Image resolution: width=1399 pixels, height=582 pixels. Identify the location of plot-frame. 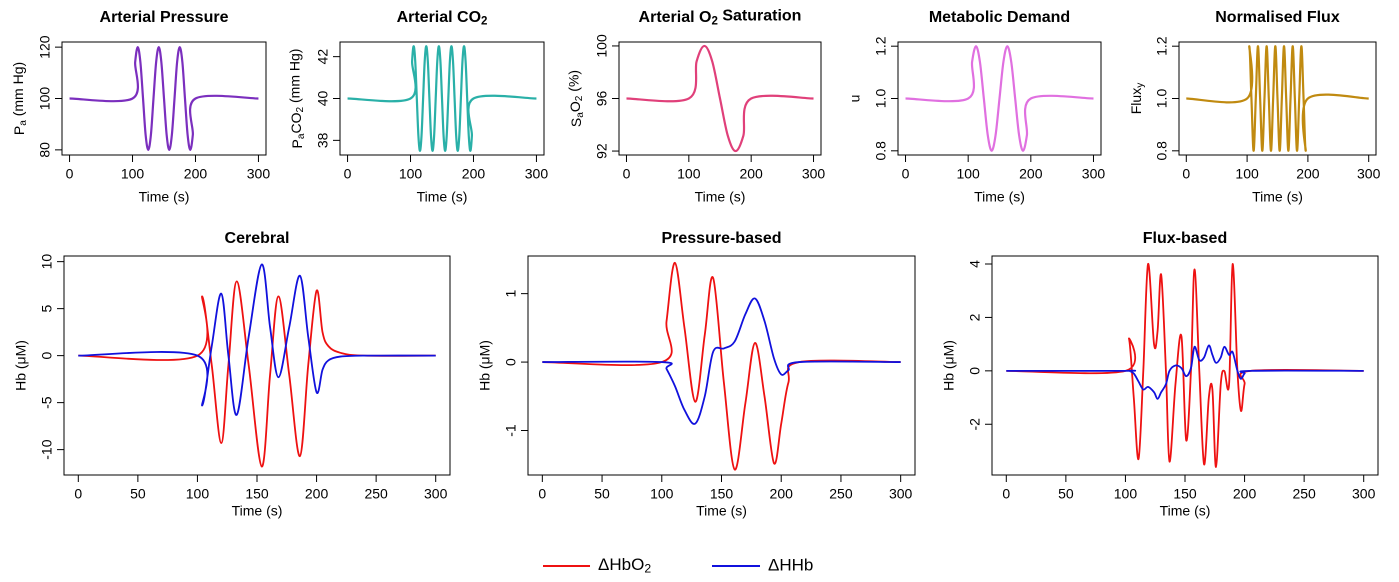
(1185, 365).